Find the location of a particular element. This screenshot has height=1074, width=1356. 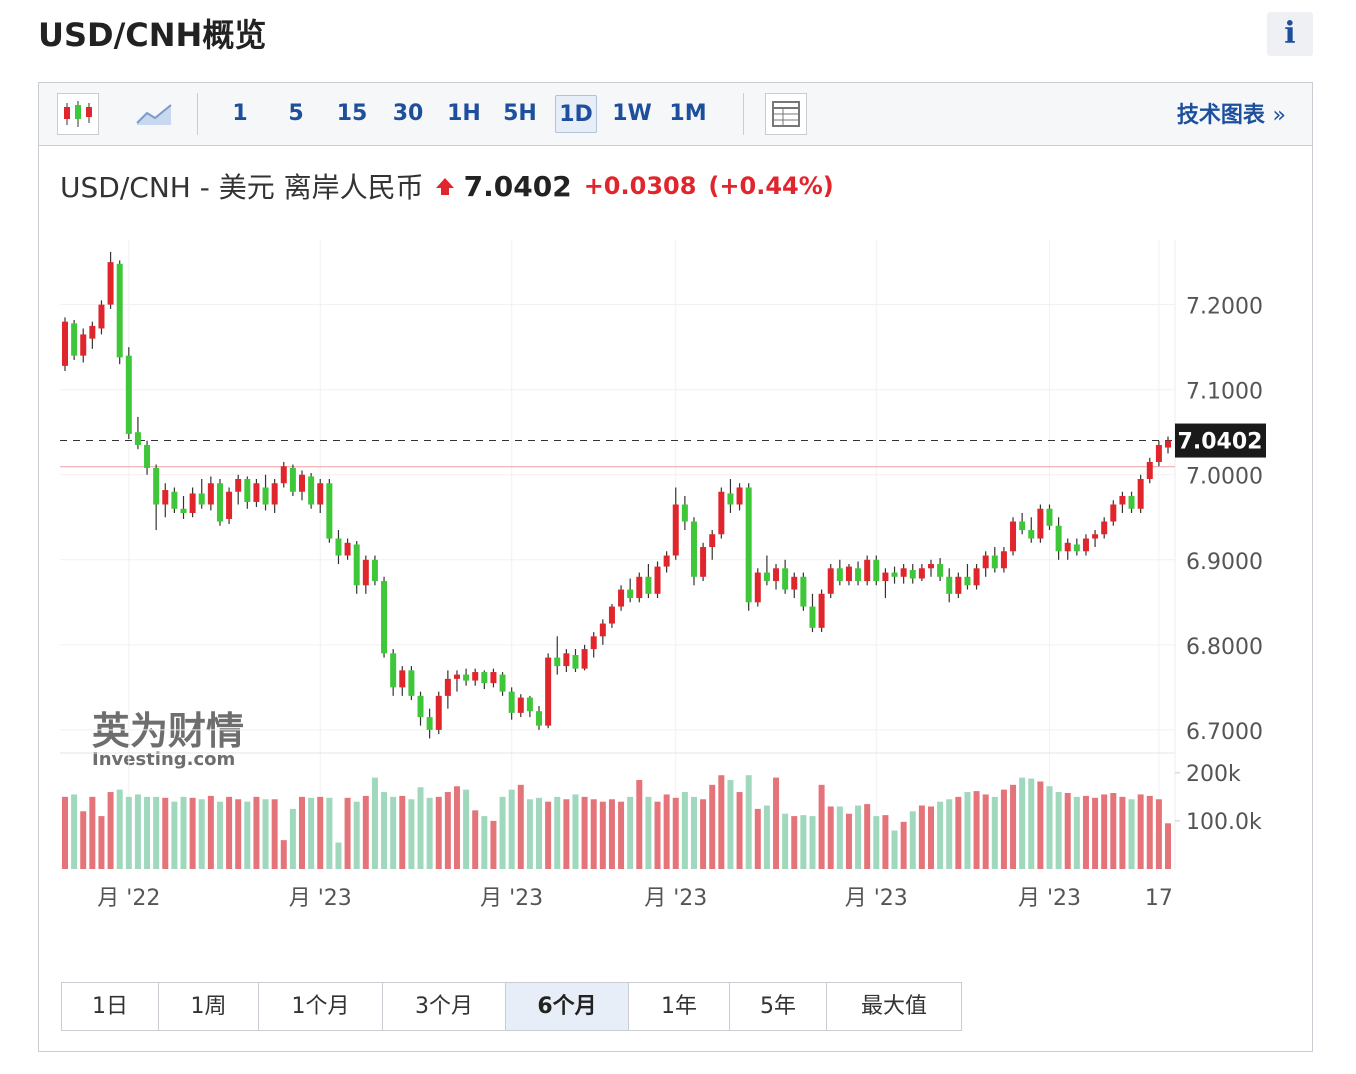

info-button: i is located at coordinates (1290, 34).